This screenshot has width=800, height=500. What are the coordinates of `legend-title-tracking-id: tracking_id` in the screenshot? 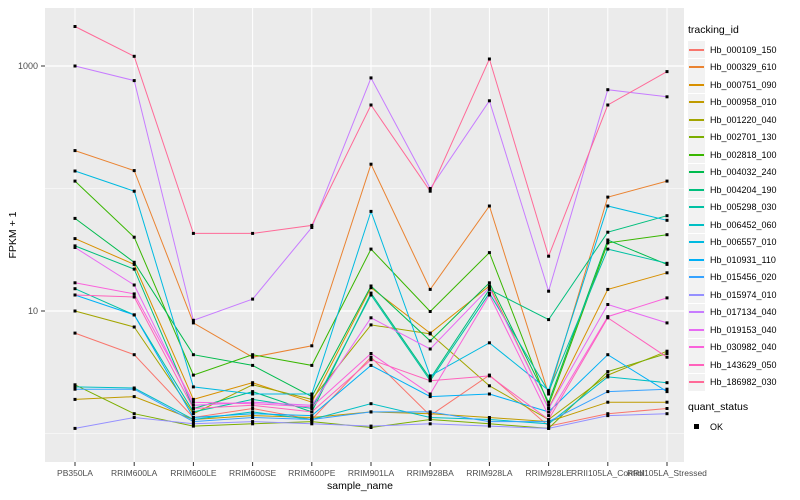 It's located at (713, 30).